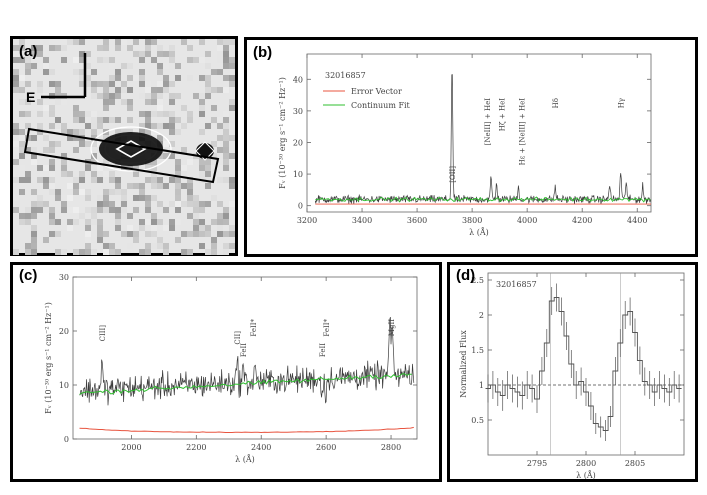 Image resolution: width=707 pixels, height=495 pixels. What do you see at coordinates (556, 103) in the screenshot?
I see `b-line-annotation: Hδ` at bounding box center [556, 103].